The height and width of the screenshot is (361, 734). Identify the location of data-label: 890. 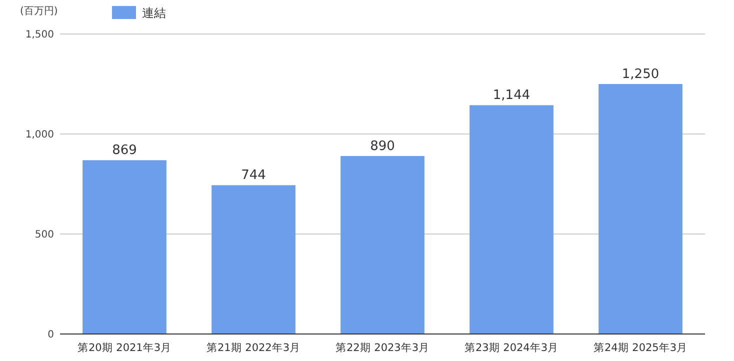
(382, 146).